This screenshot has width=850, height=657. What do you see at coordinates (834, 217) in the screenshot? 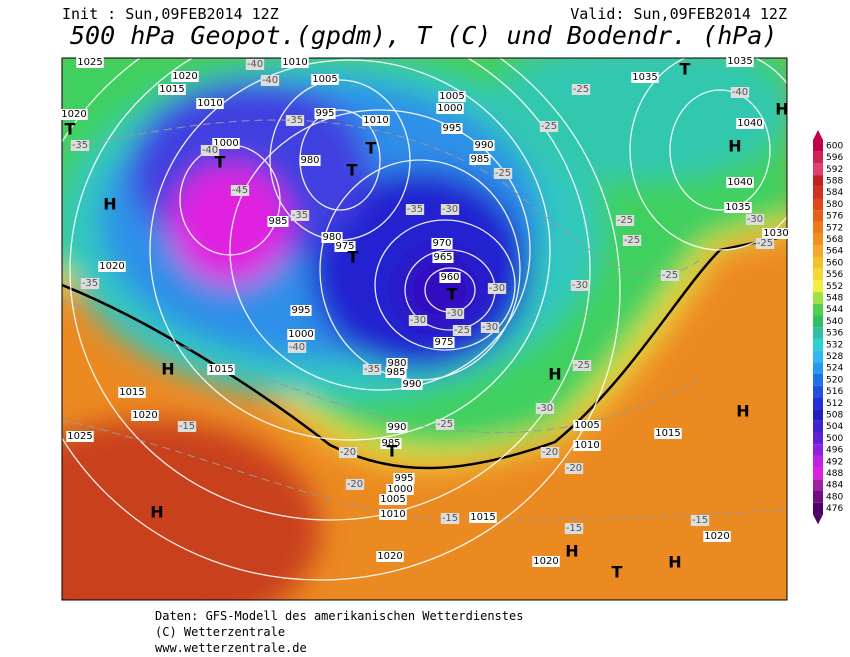
I see `legend-label: 576` at bounding box center [834, 217].